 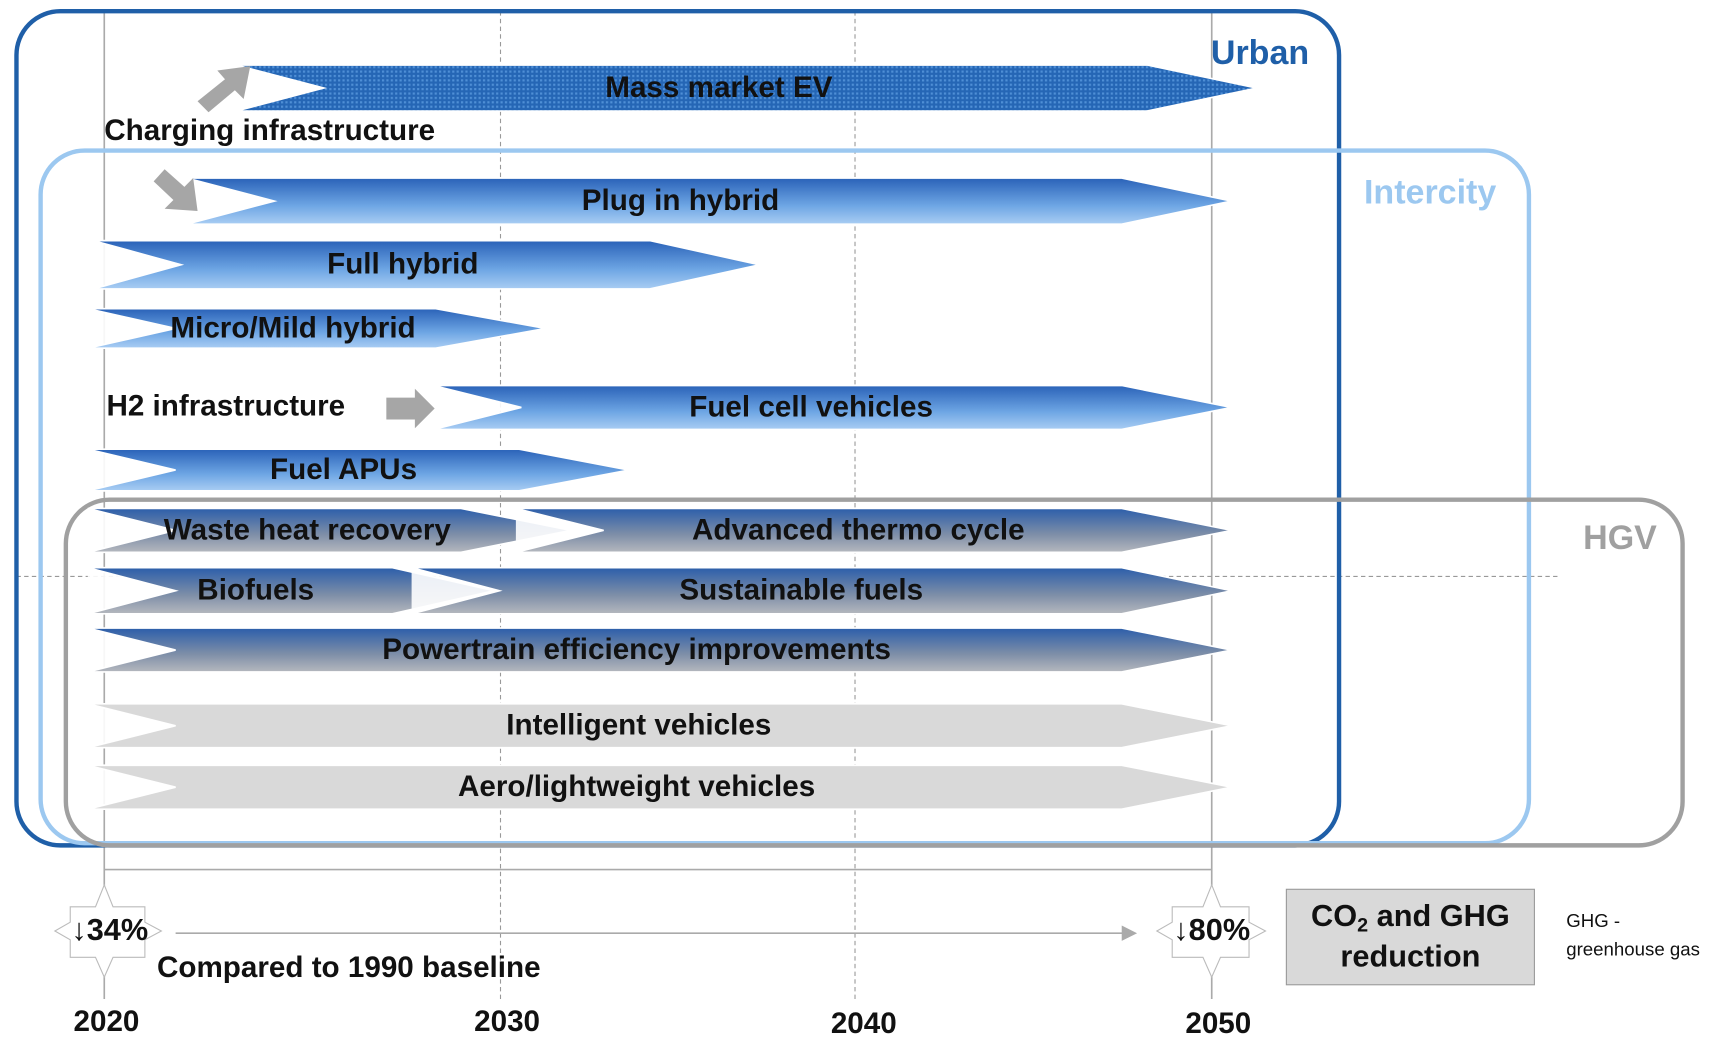 What do you see at coordinates (402, 264) in the screenshot?
I see `bar-label: Full hybrid` at bounding box center [402, 264].